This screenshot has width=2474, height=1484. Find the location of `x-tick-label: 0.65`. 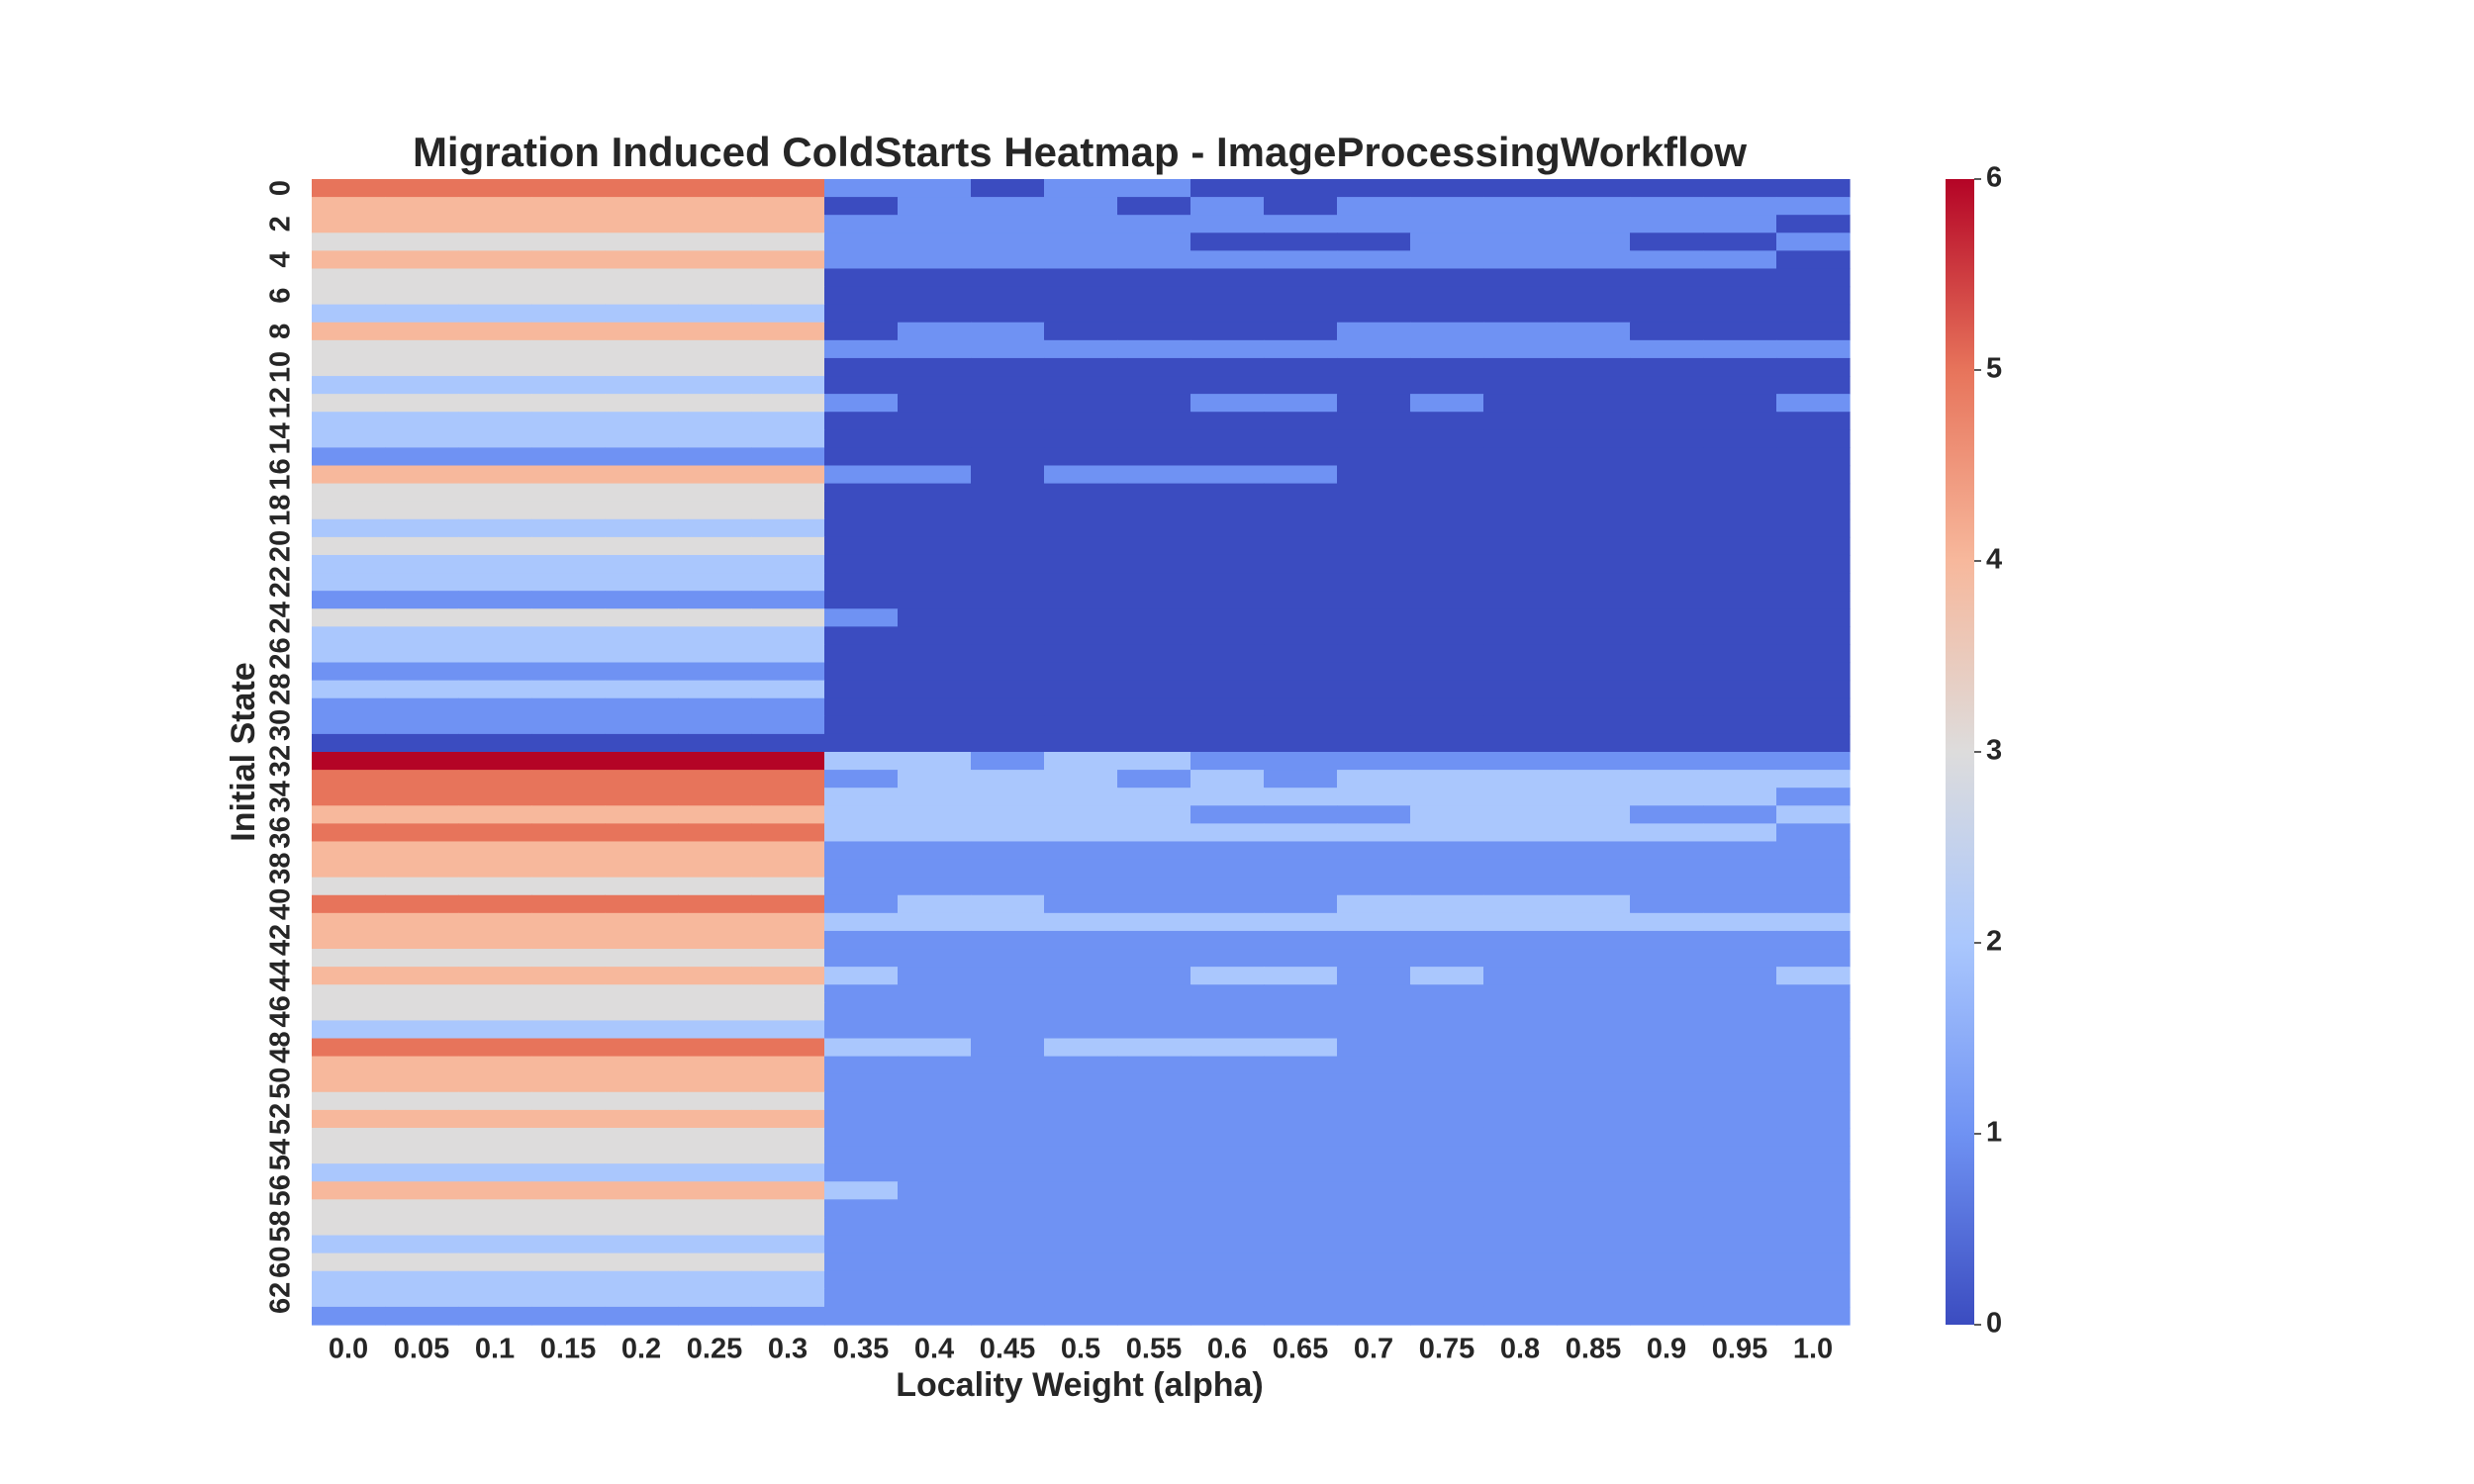

x-tick-label: 0.65 is located at coordinates (1300, 1349).